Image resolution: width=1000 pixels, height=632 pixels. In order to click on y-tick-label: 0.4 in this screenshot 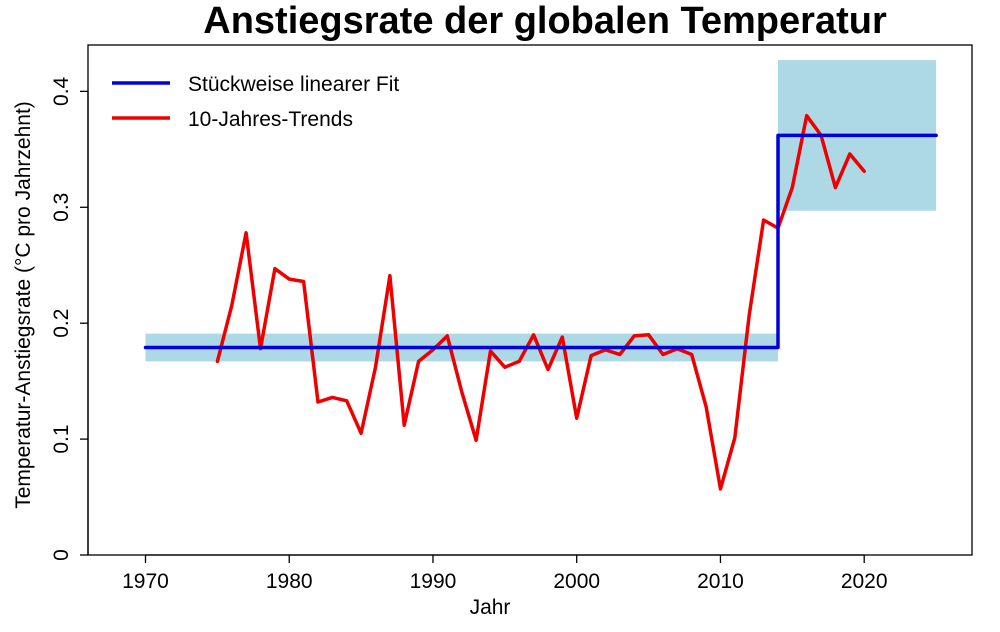, I will do `click(61, 91)`.